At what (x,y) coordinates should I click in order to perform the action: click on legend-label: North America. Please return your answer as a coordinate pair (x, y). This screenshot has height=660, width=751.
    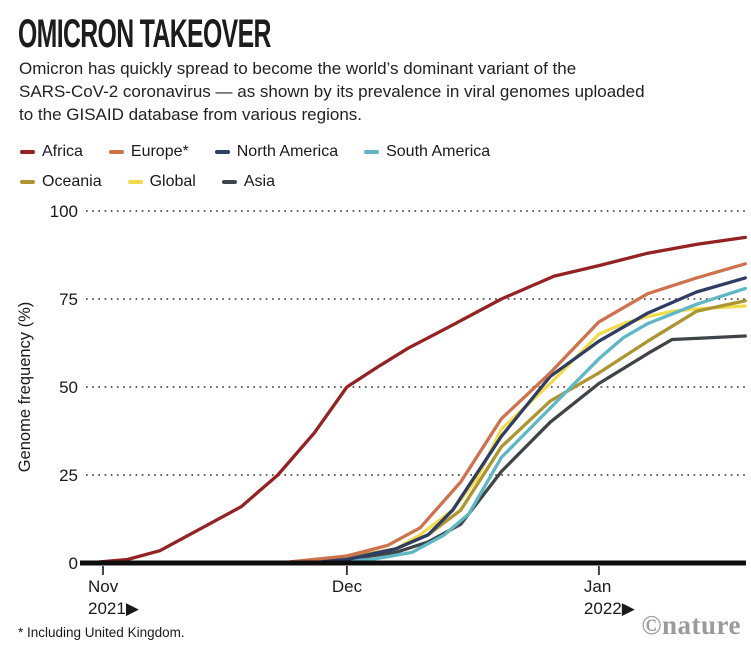
    Looking at the image, I should click on (287, 151).